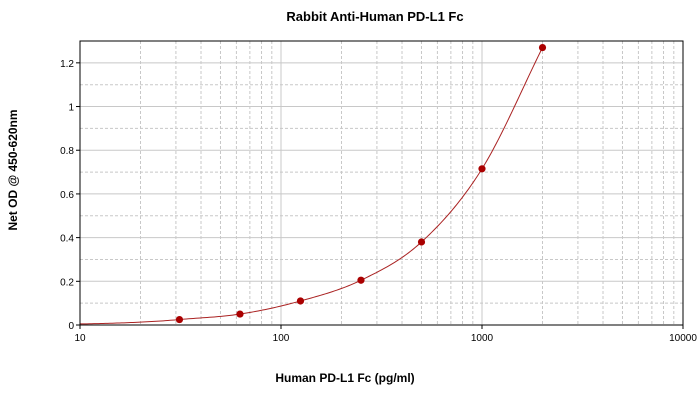  Describe the element at coordinates (67, 151) in the screenshot. I see `y-tick-label: 0.8` at that location.